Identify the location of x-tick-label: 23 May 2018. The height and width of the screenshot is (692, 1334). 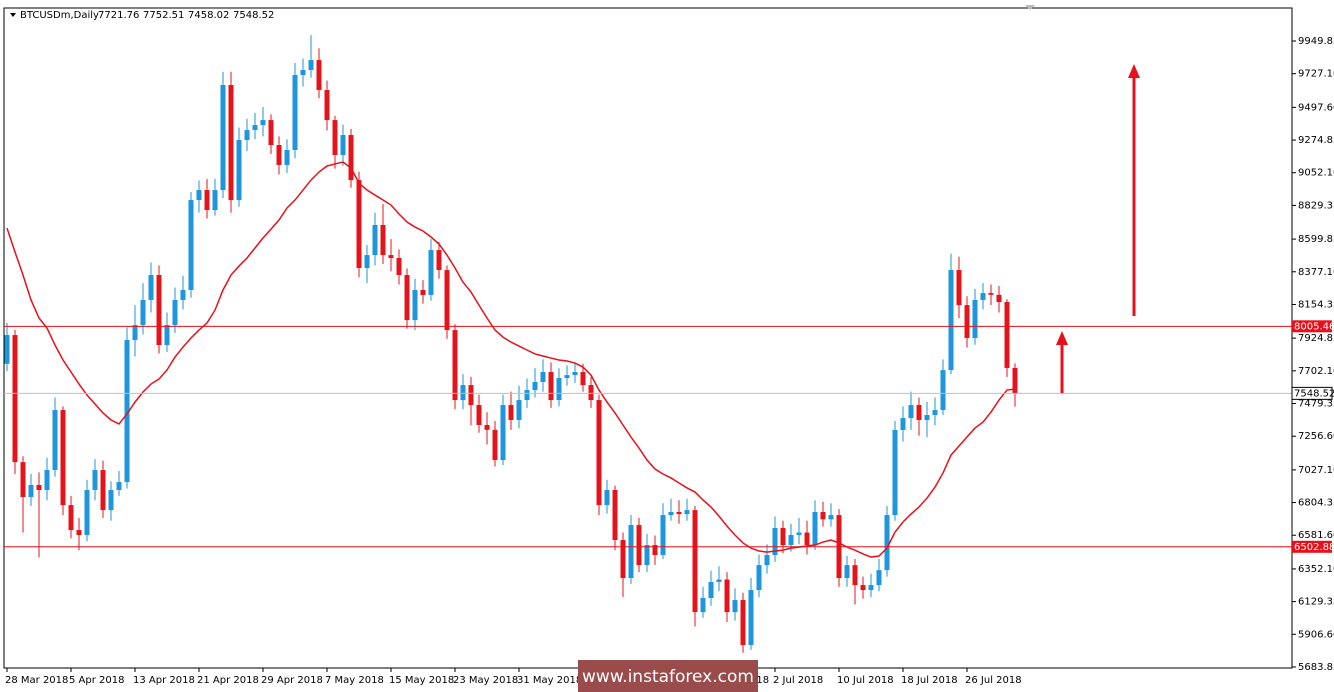
(485, 680).